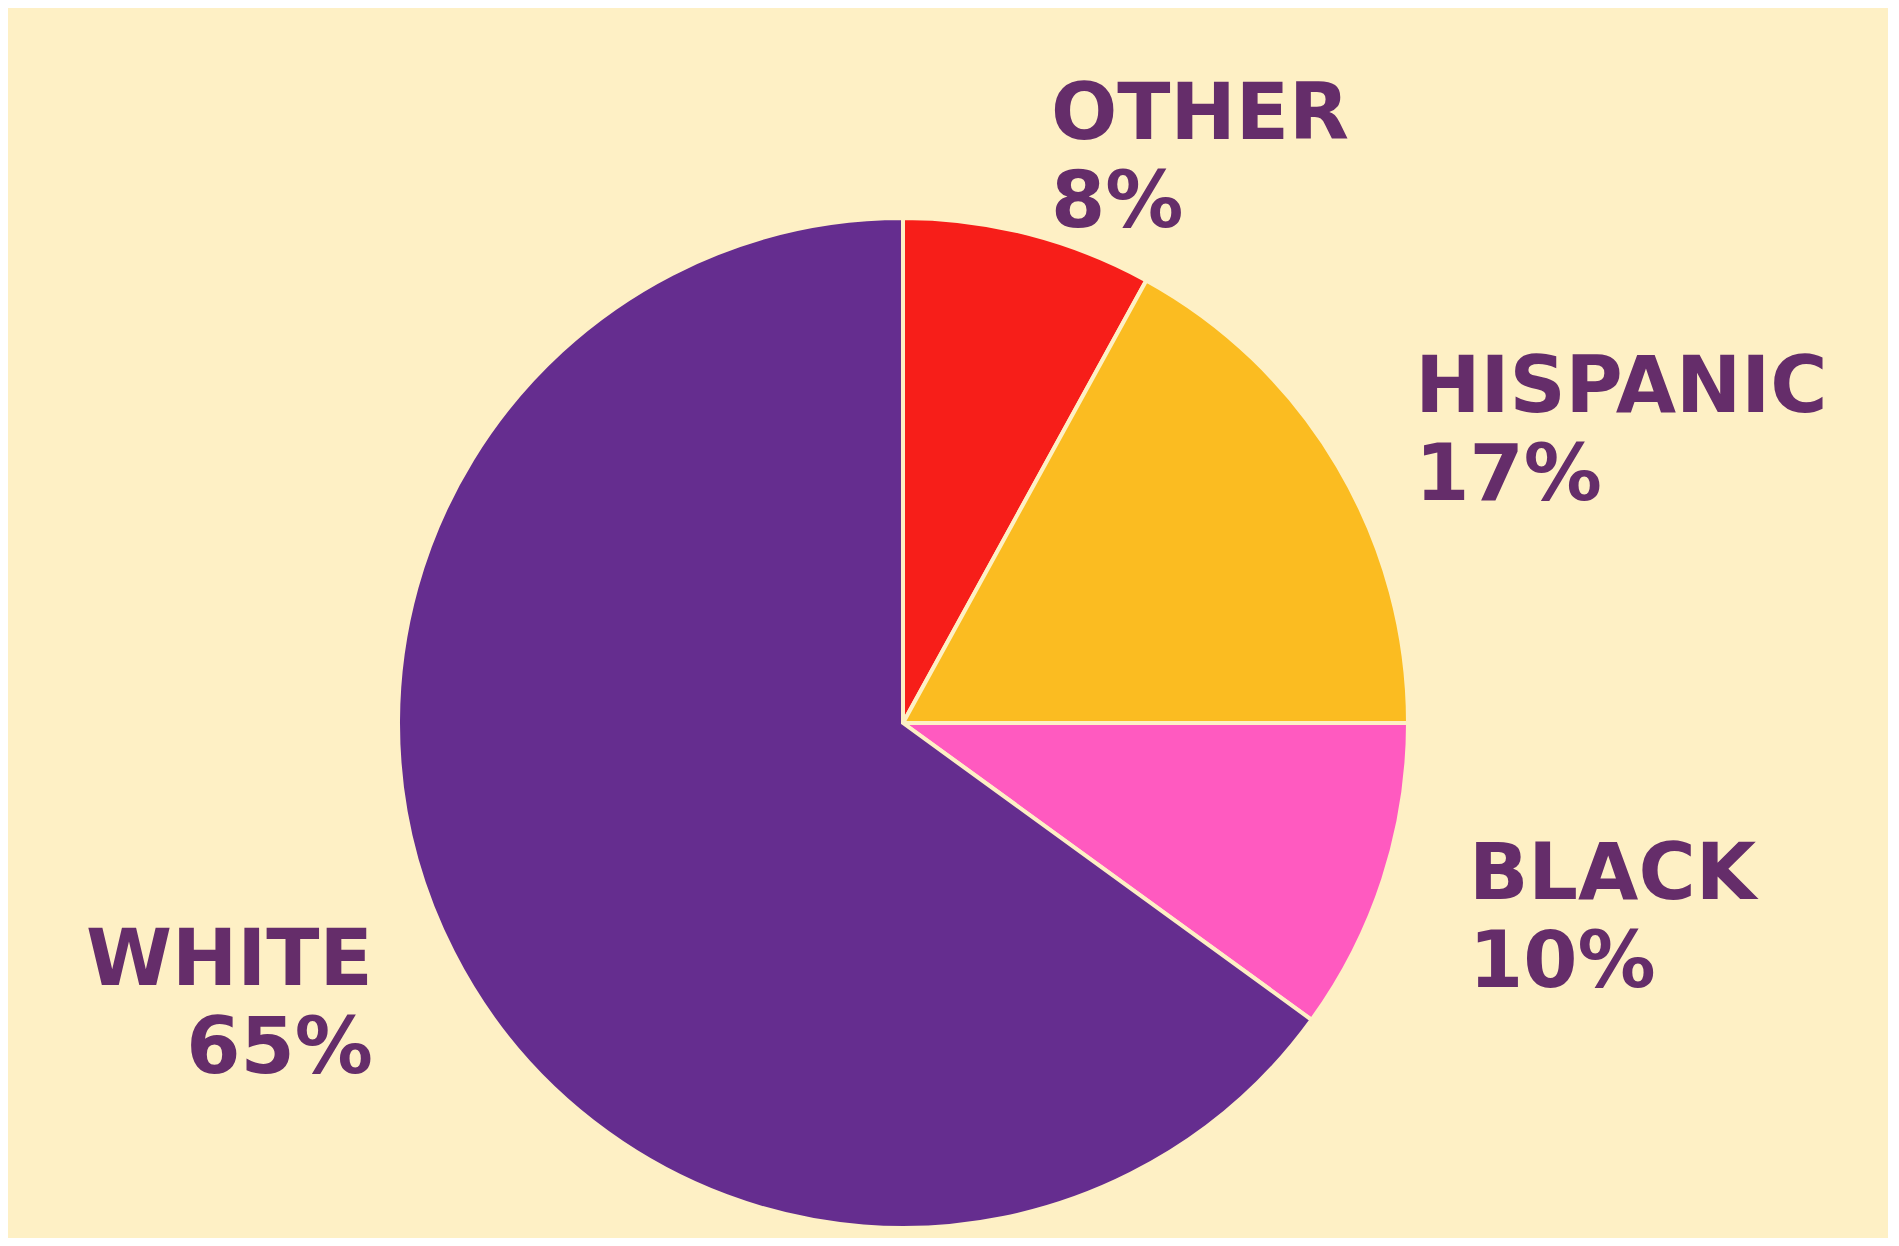  Describe the element at coordinates (1613, 871) in the screenshot. I see `slice-label: BLACK` at that location.